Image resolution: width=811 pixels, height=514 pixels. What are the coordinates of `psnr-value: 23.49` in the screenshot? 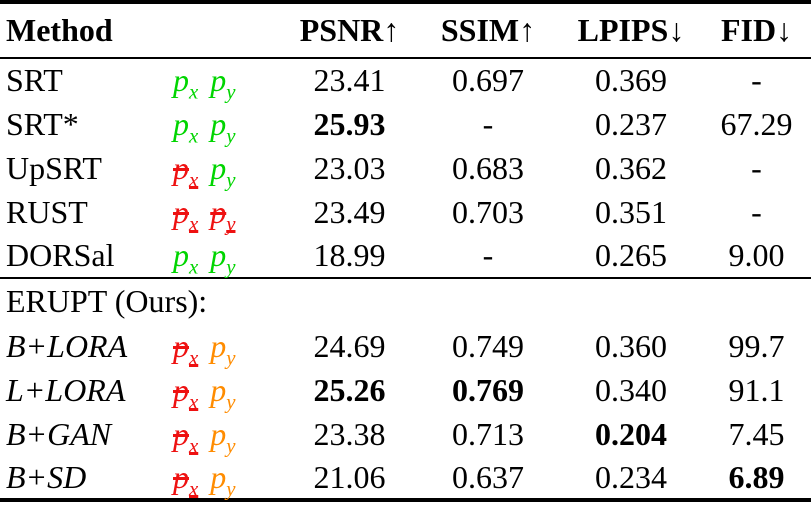 It's located at (349, 211).